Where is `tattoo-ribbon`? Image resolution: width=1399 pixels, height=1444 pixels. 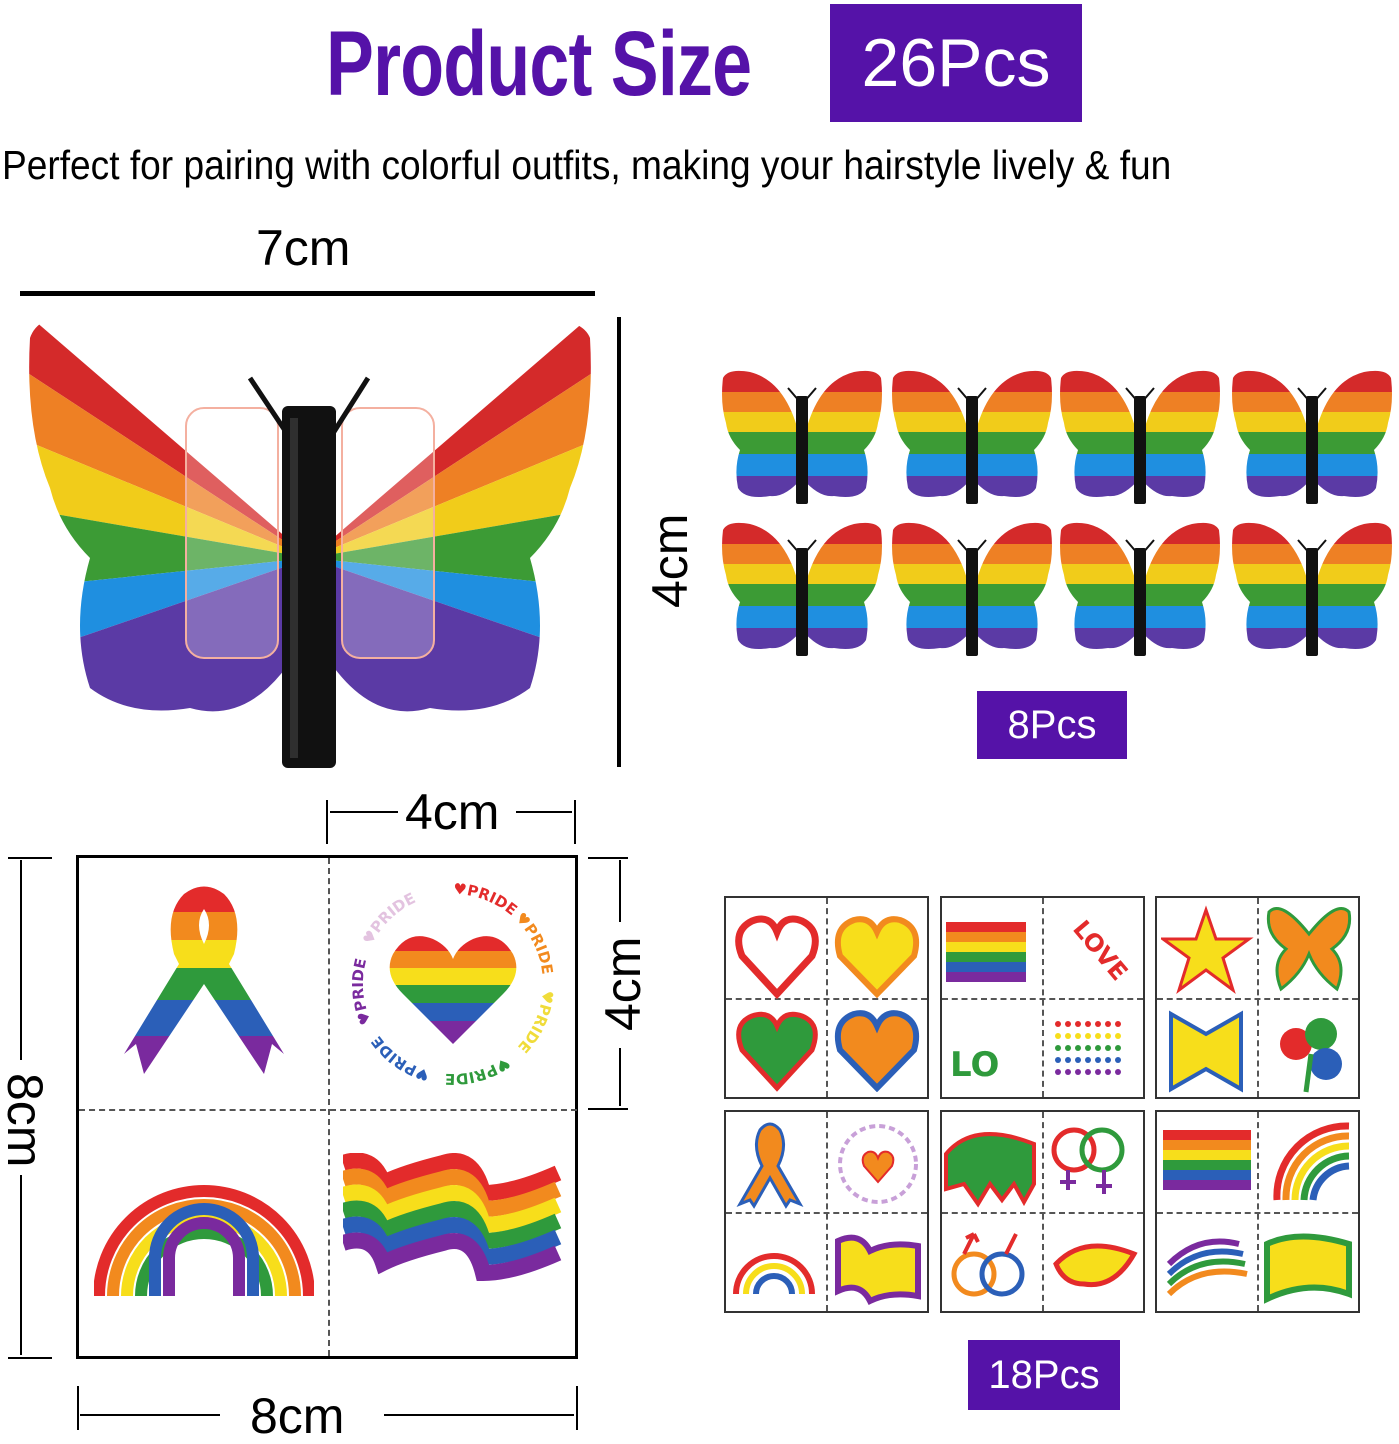 tattoo-ribbon is located at coordinates (203, 983).